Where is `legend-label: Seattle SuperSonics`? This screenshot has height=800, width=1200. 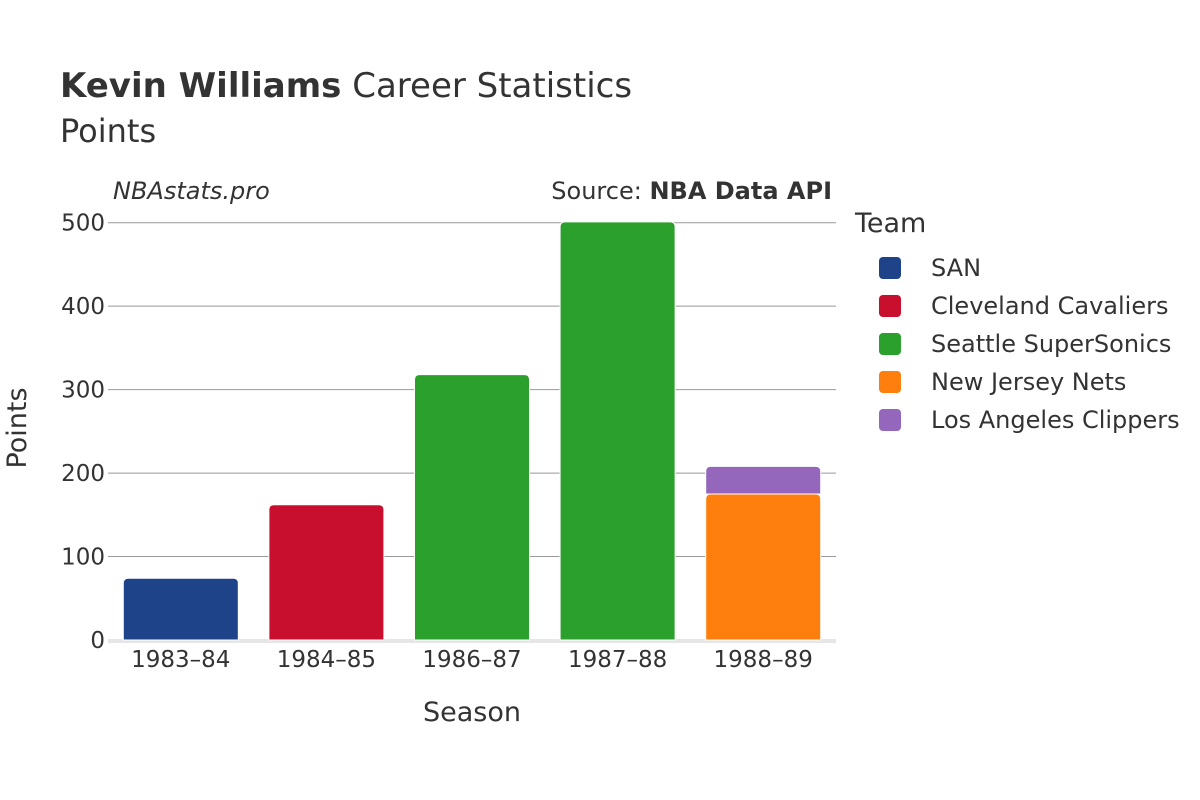
legend-label: Seattle SuperSonics is located at coordinates (1051, 344).